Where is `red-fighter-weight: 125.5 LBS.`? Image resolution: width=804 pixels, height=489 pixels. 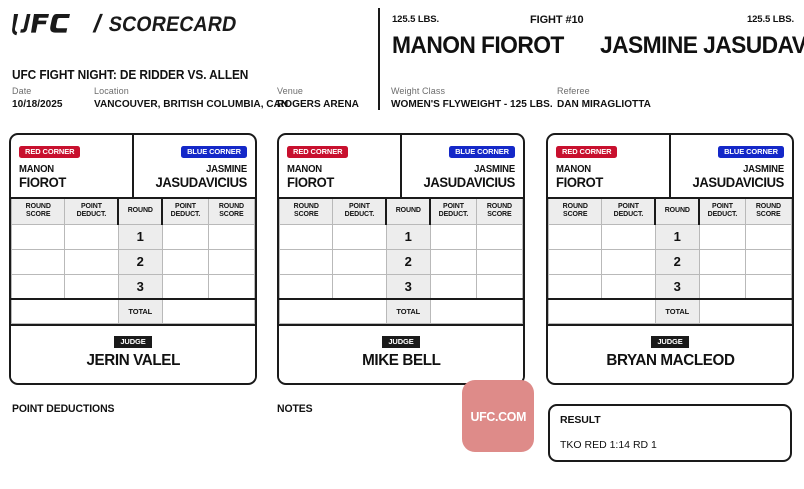 red-fighter-weight: 125.5 LBS. is located at coordinates (416, 19).